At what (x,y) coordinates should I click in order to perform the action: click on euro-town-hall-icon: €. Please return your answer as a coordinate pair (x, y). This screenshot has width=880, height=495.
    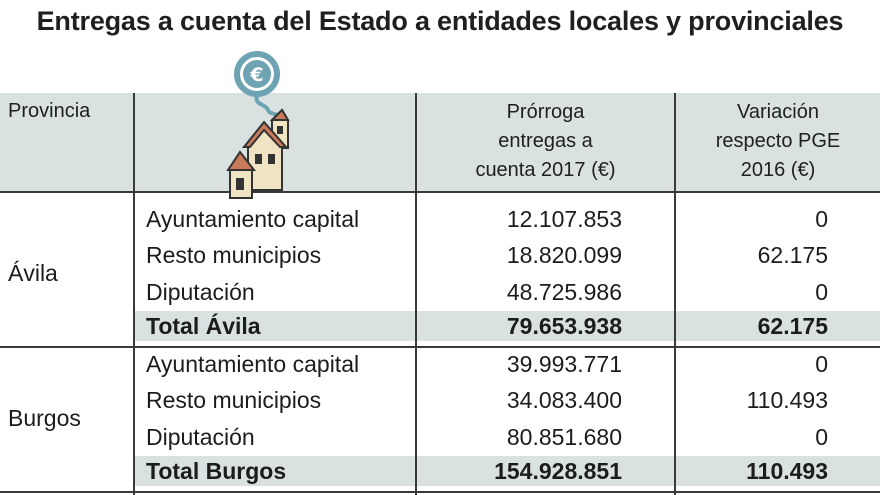
    Looking at the image, I should click on (258, 125).